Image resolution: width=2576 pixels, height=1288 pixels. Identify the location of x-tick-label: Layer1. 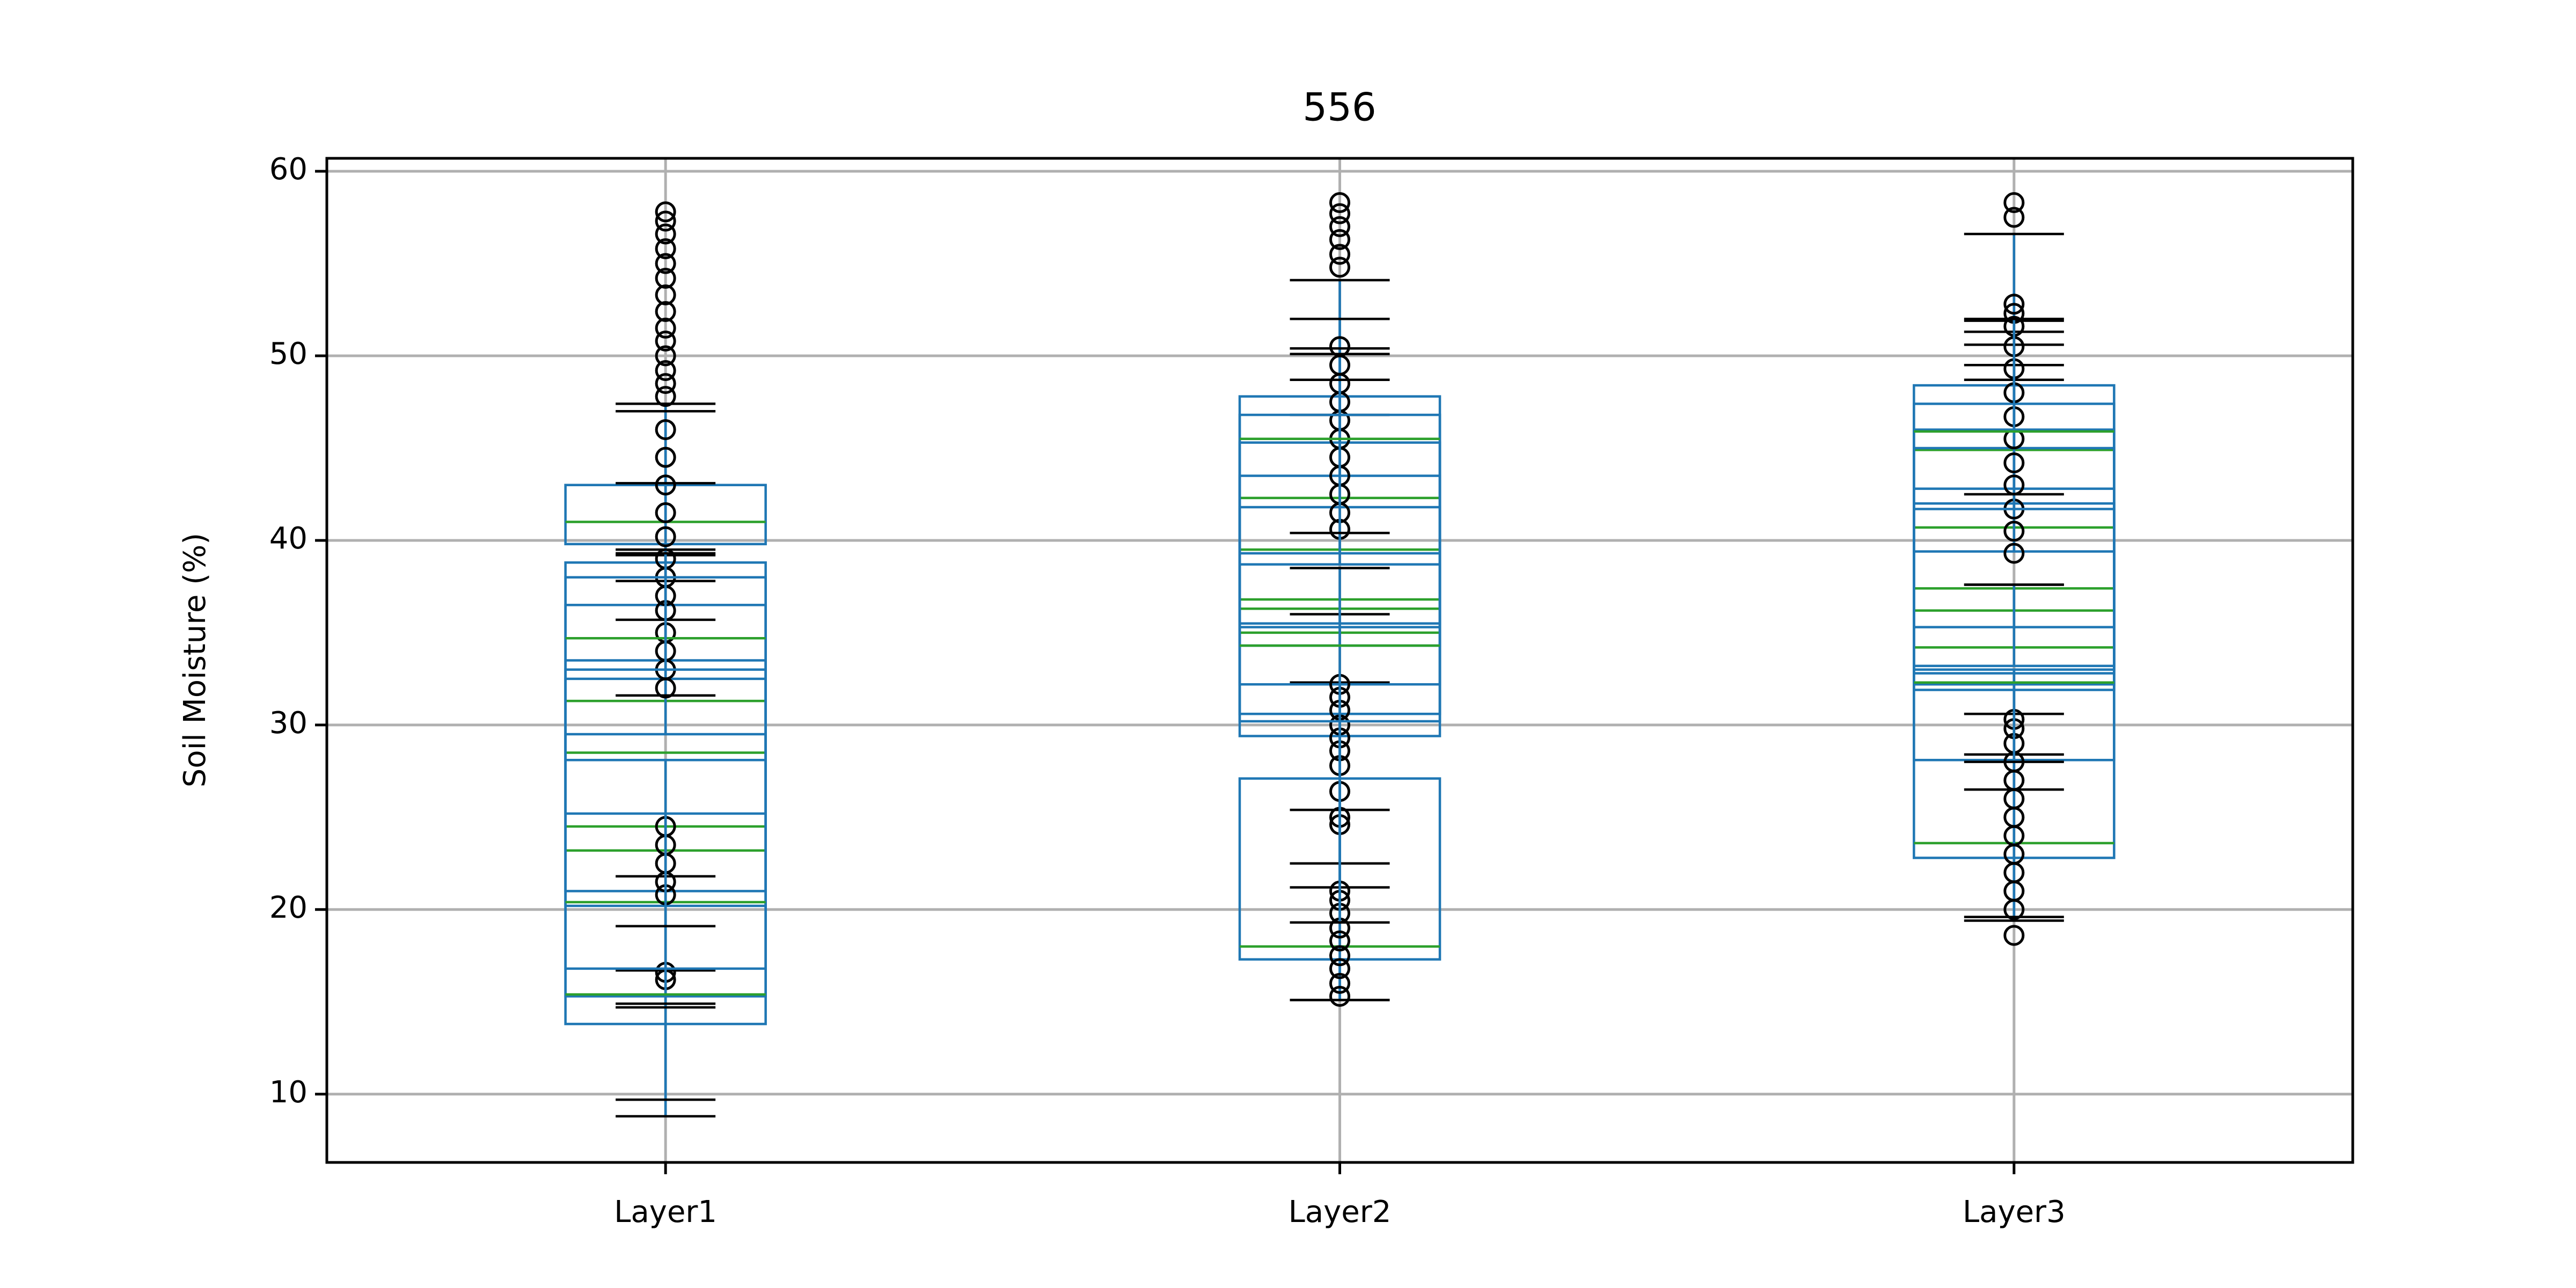
(665, 1212).